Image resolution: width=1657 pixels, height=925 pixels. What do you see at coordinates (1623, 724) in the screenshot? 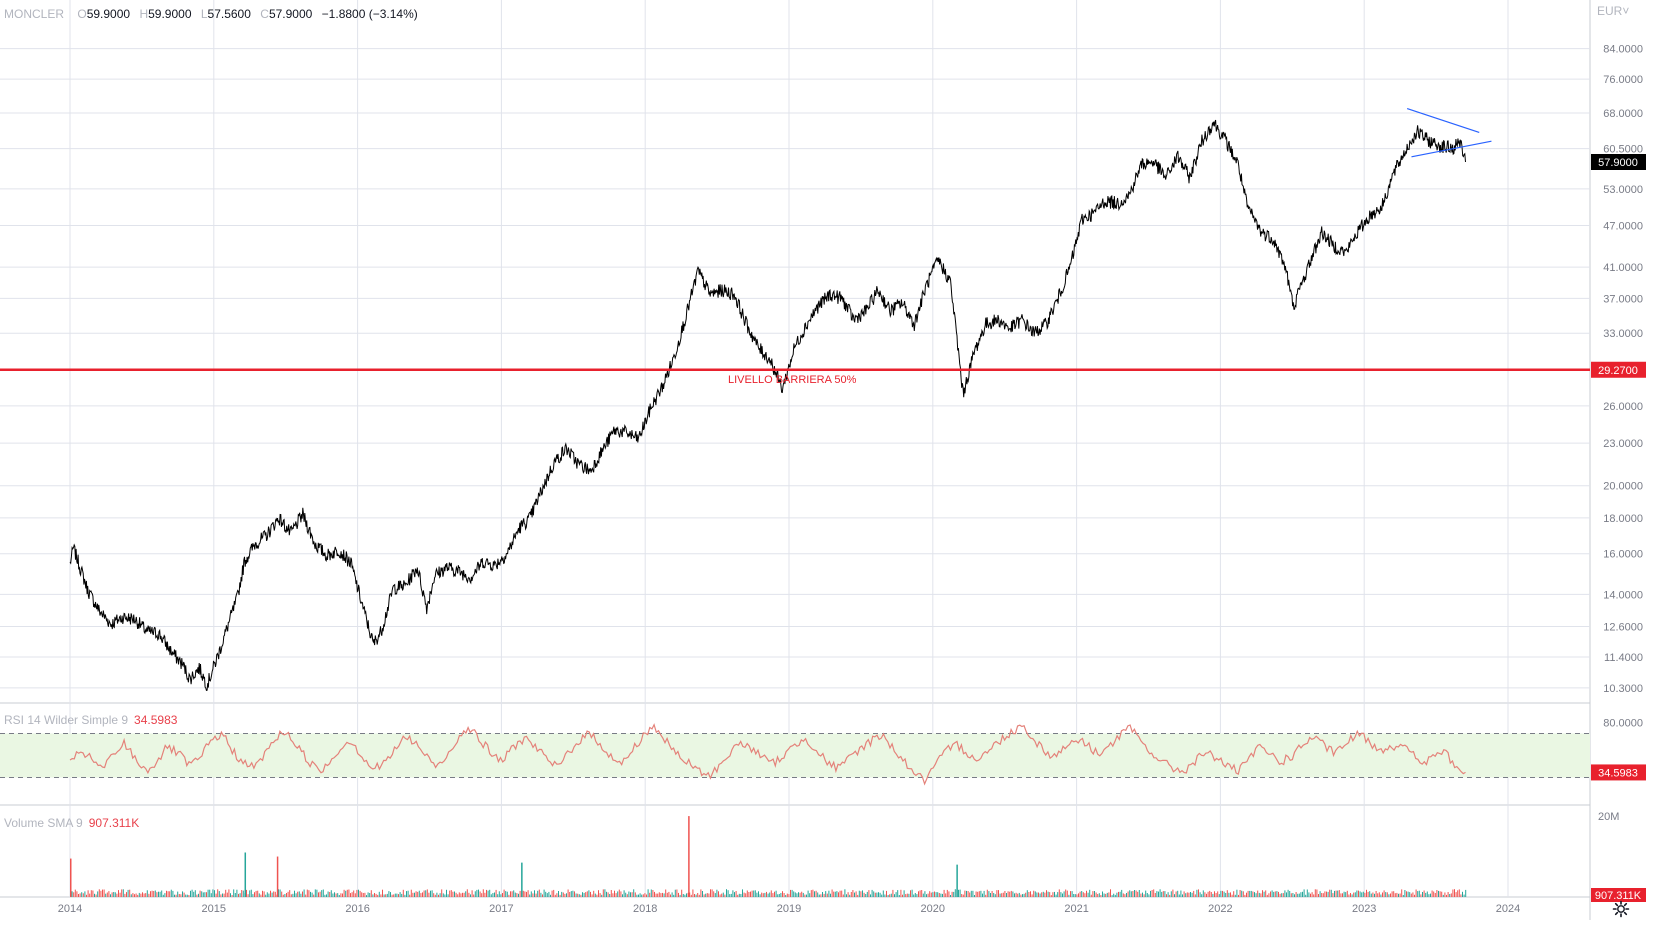
I see `rsi-tick-label: 80.0000` at bounding box center [1623, 724].